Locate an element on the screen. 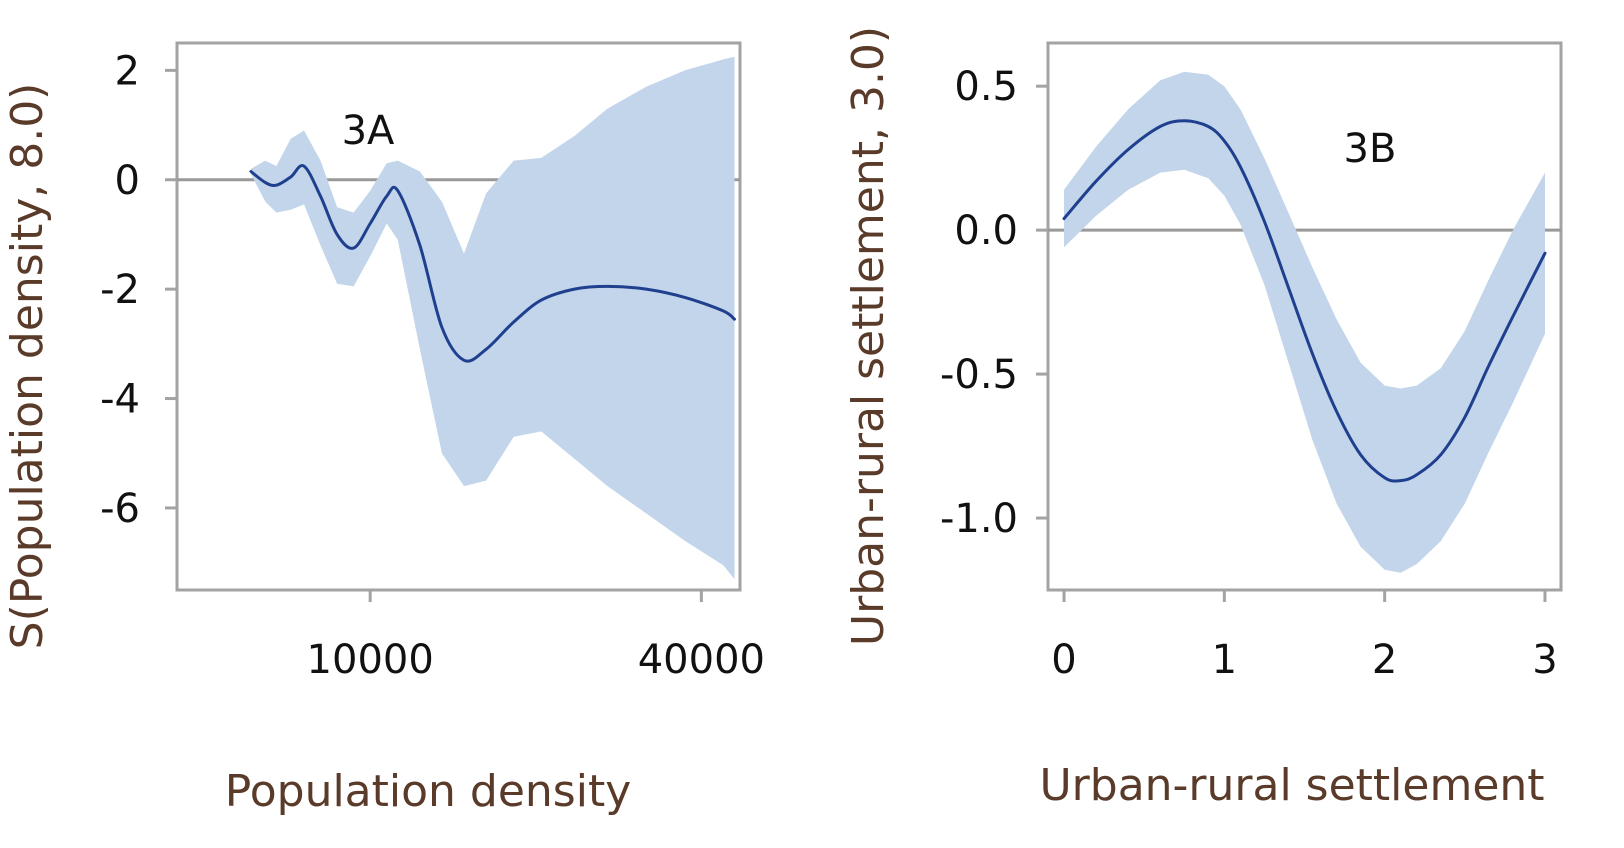  panel-3b-x-tick-label: 1 is located at coordinates (1224, 660).